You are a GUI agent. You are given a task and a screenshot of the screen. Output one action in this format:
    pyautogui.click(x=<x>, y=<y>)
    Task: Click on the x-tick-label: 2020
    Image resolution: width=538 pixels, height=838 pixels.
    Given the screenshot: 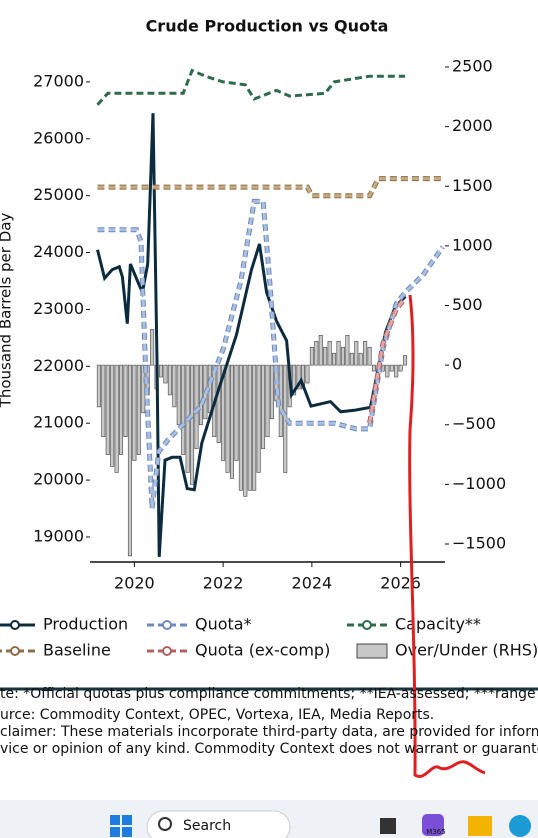 What is the action you would take?
    pyautogui.click(x=134, y=583)
    